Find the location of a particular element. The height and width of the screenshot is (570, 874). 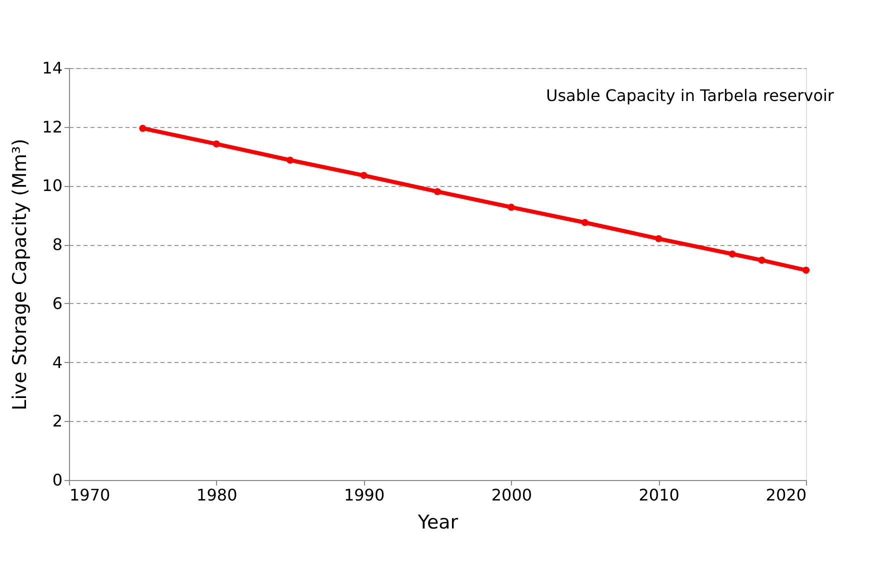

x-tick-label: 1970 is located at coordinates (90, 495).